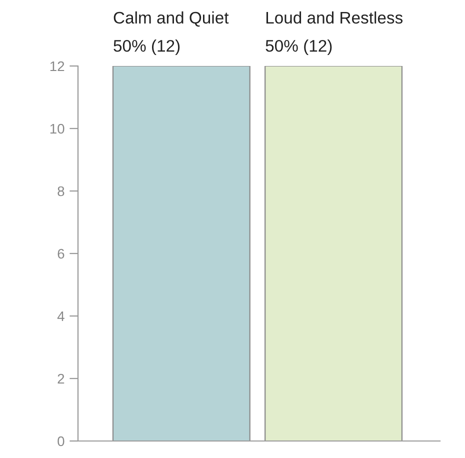 This screenshot has width=465, height=458. I want to click on x-tick-label: Loud and Restless, so click(334, 17).